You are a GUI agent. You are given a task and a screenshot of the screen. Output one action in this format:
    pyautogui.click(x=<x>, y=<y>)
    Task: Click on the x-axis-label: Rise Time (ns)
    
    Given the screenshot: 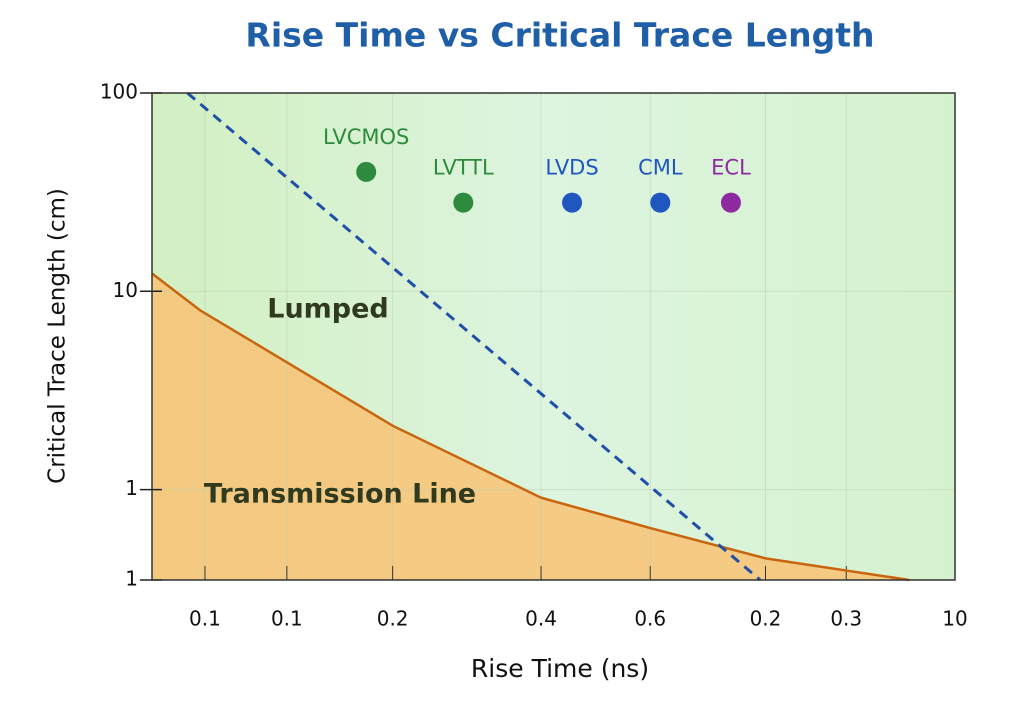 What is the action you would take?
    pyautogui.click(x=560, y=668)
    